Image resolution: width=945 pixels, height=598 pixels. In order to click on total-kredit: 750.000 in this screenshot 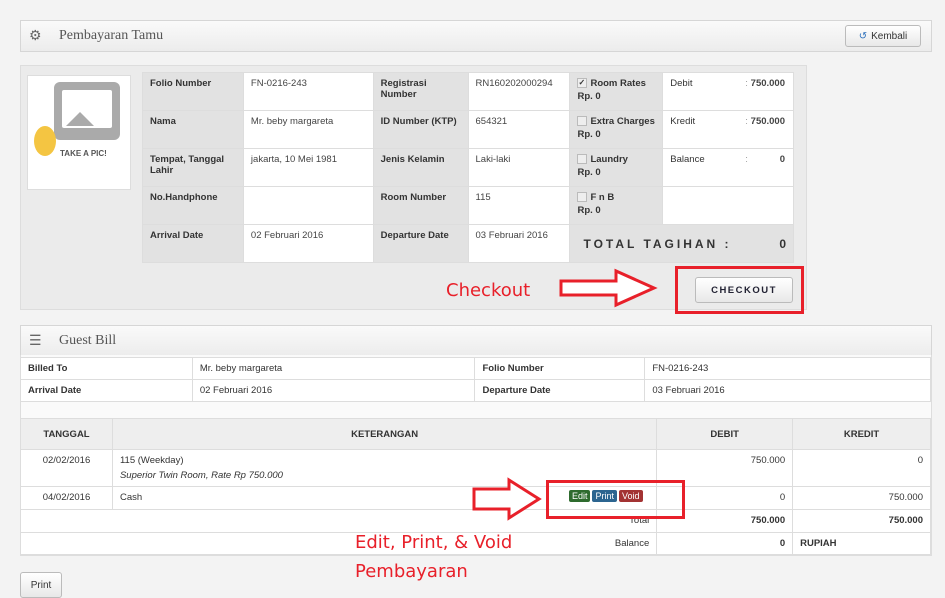, I will do `click(861, 521)`.